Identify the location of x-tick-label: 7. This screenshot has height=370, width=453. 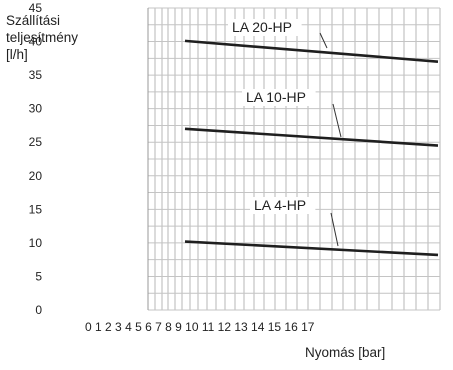
(157, 327).